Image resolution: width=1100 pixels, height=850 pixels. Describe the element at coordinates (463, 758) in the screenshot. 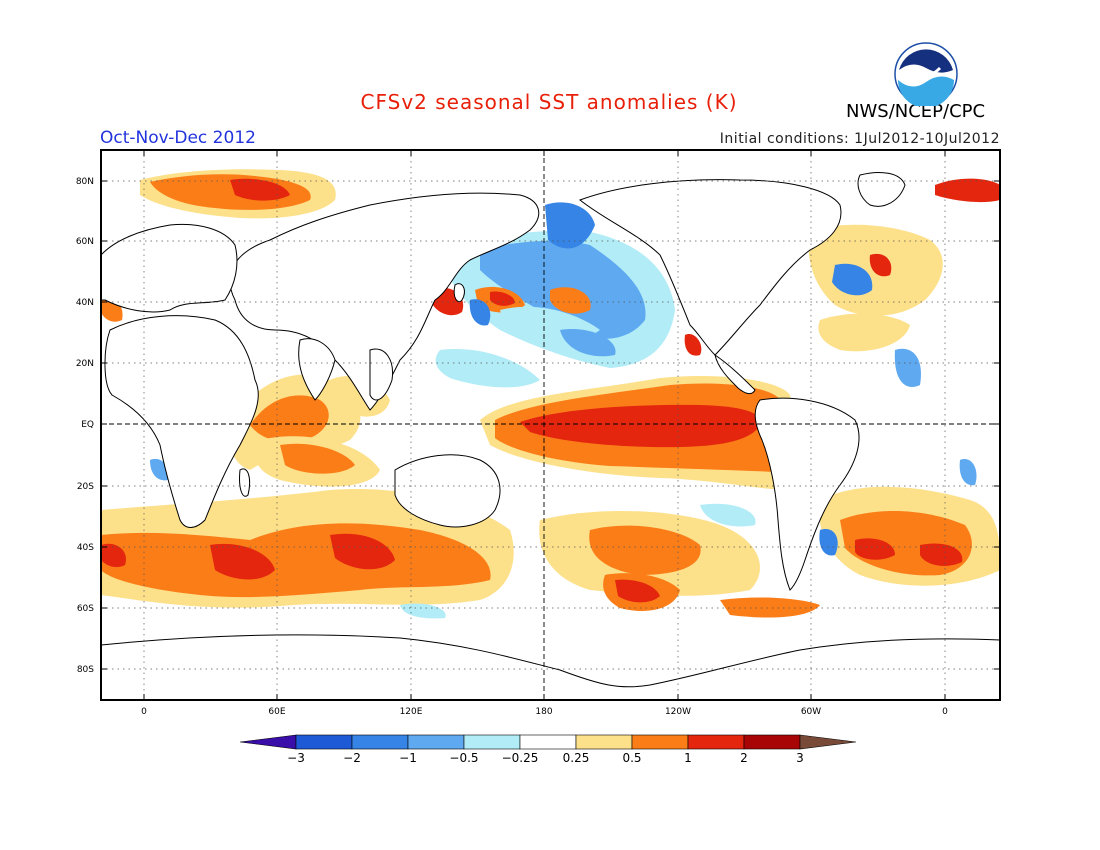

I see `colorbar-label: −0.5` at that location.